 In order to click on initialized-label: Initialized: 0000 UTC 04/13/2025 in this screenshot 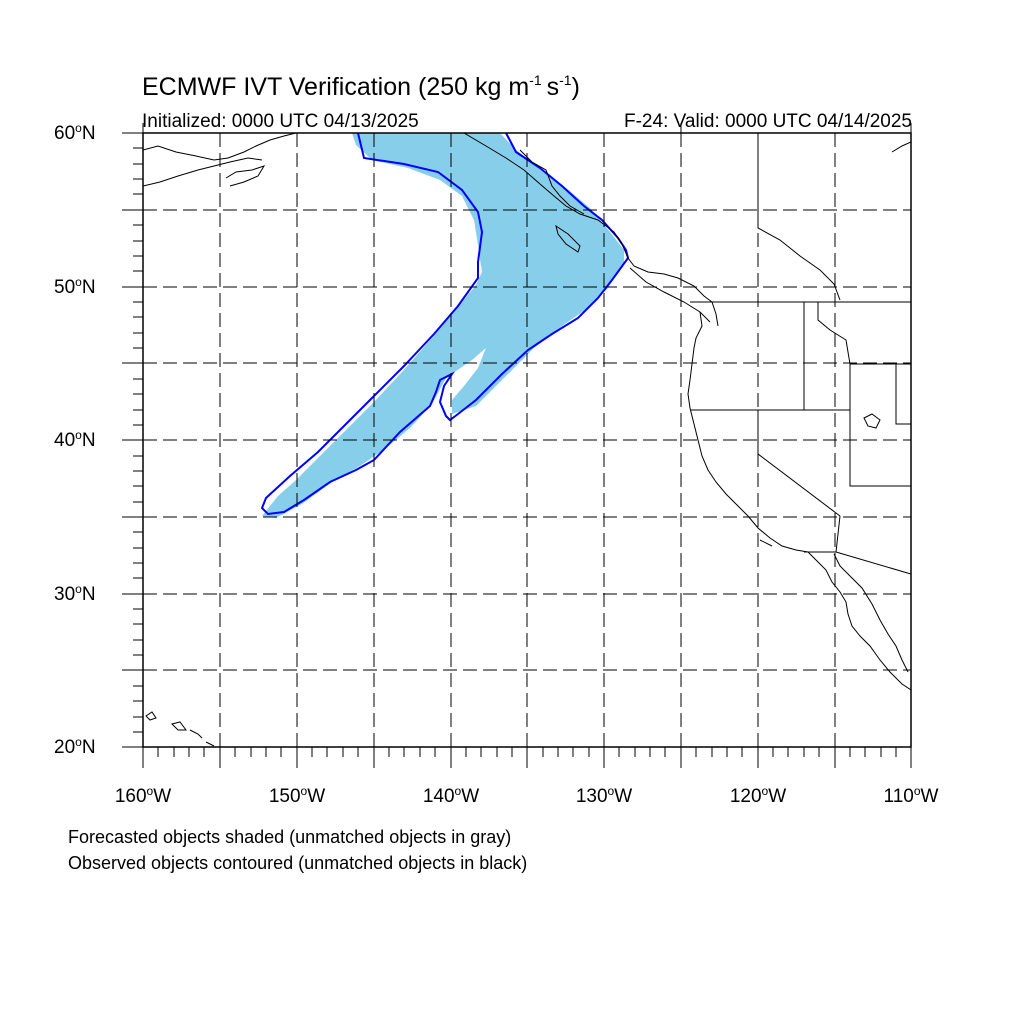, I will do `click(280, 121)`.